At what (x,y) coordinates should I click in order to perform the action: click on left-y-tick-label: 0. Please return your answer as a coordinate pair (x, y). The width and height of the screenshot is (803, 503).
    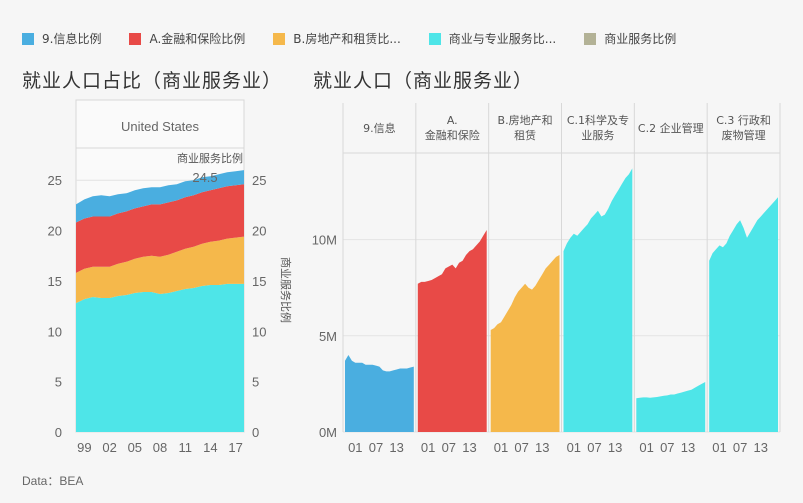
    Looking at the image, I should click on (58, 432).